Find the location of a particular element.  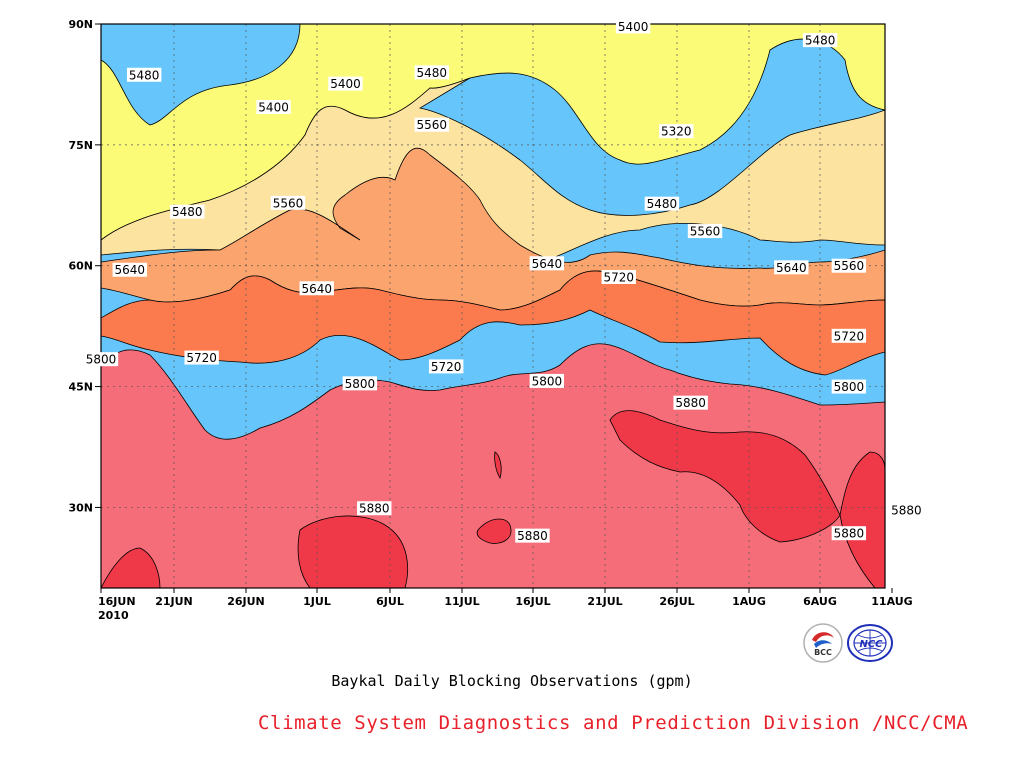

ncc-logo: NCC is located at coordinates (870, 643).